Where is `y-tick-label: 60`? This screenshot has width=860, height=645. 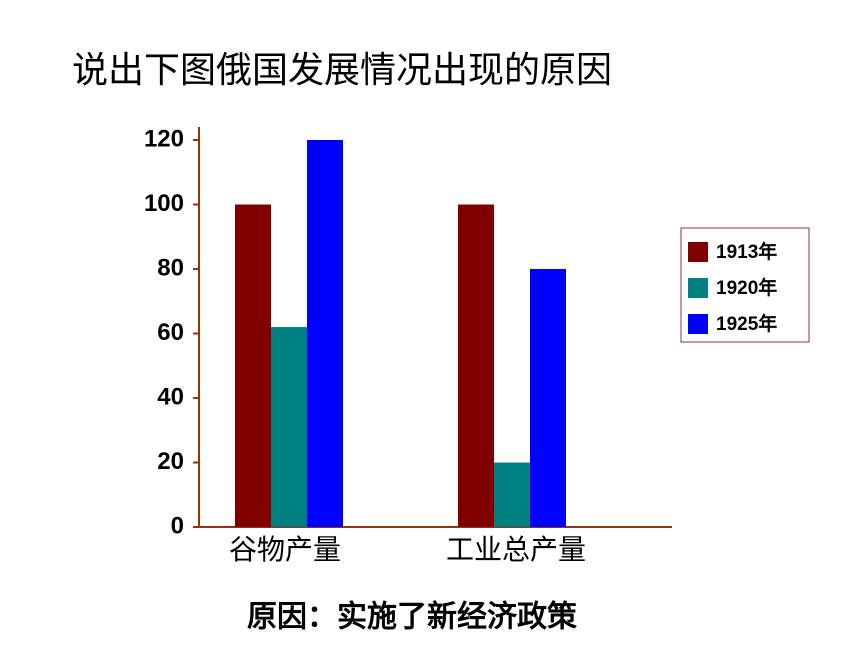
y-tick-label: 60 is located at coordinates (170, 332).